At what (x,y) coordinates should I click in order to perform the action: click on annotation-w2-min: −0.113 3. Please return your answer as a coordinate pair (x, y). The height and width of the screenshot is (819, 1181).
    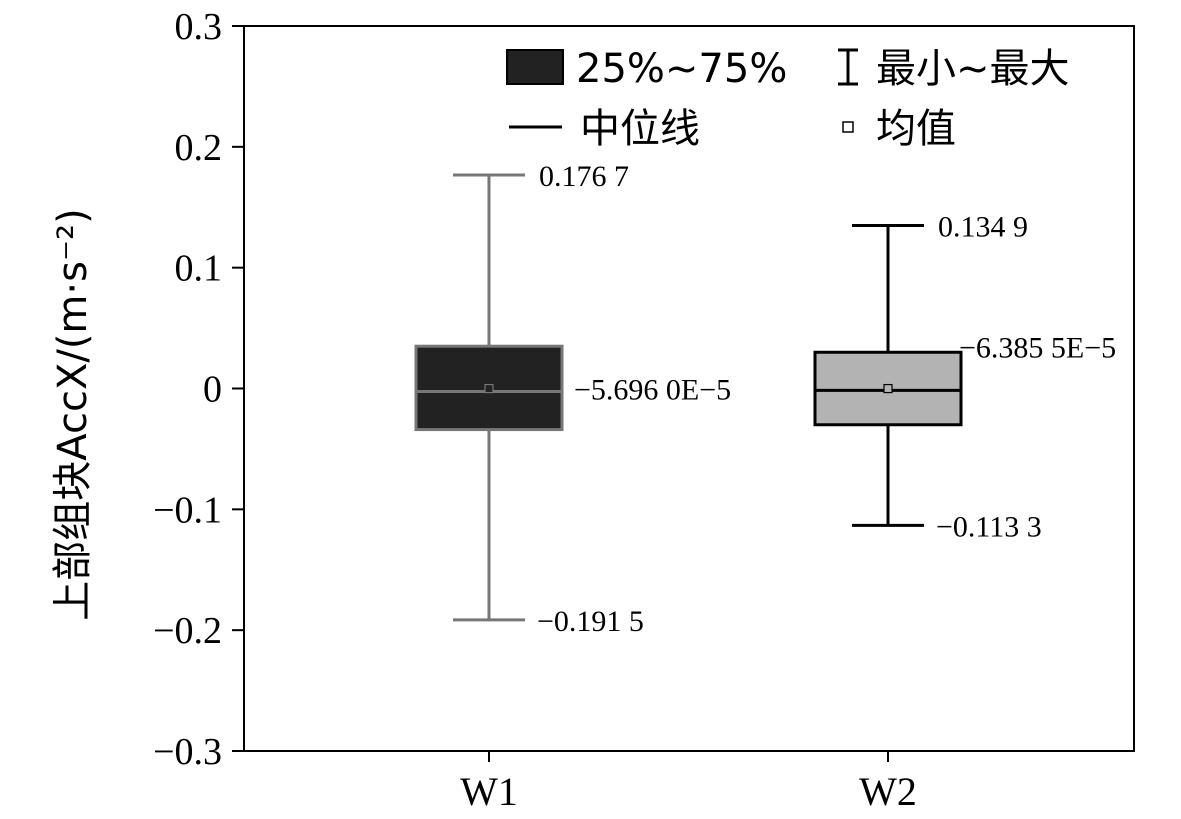
    Looking at the image, I should click on (989, 526).